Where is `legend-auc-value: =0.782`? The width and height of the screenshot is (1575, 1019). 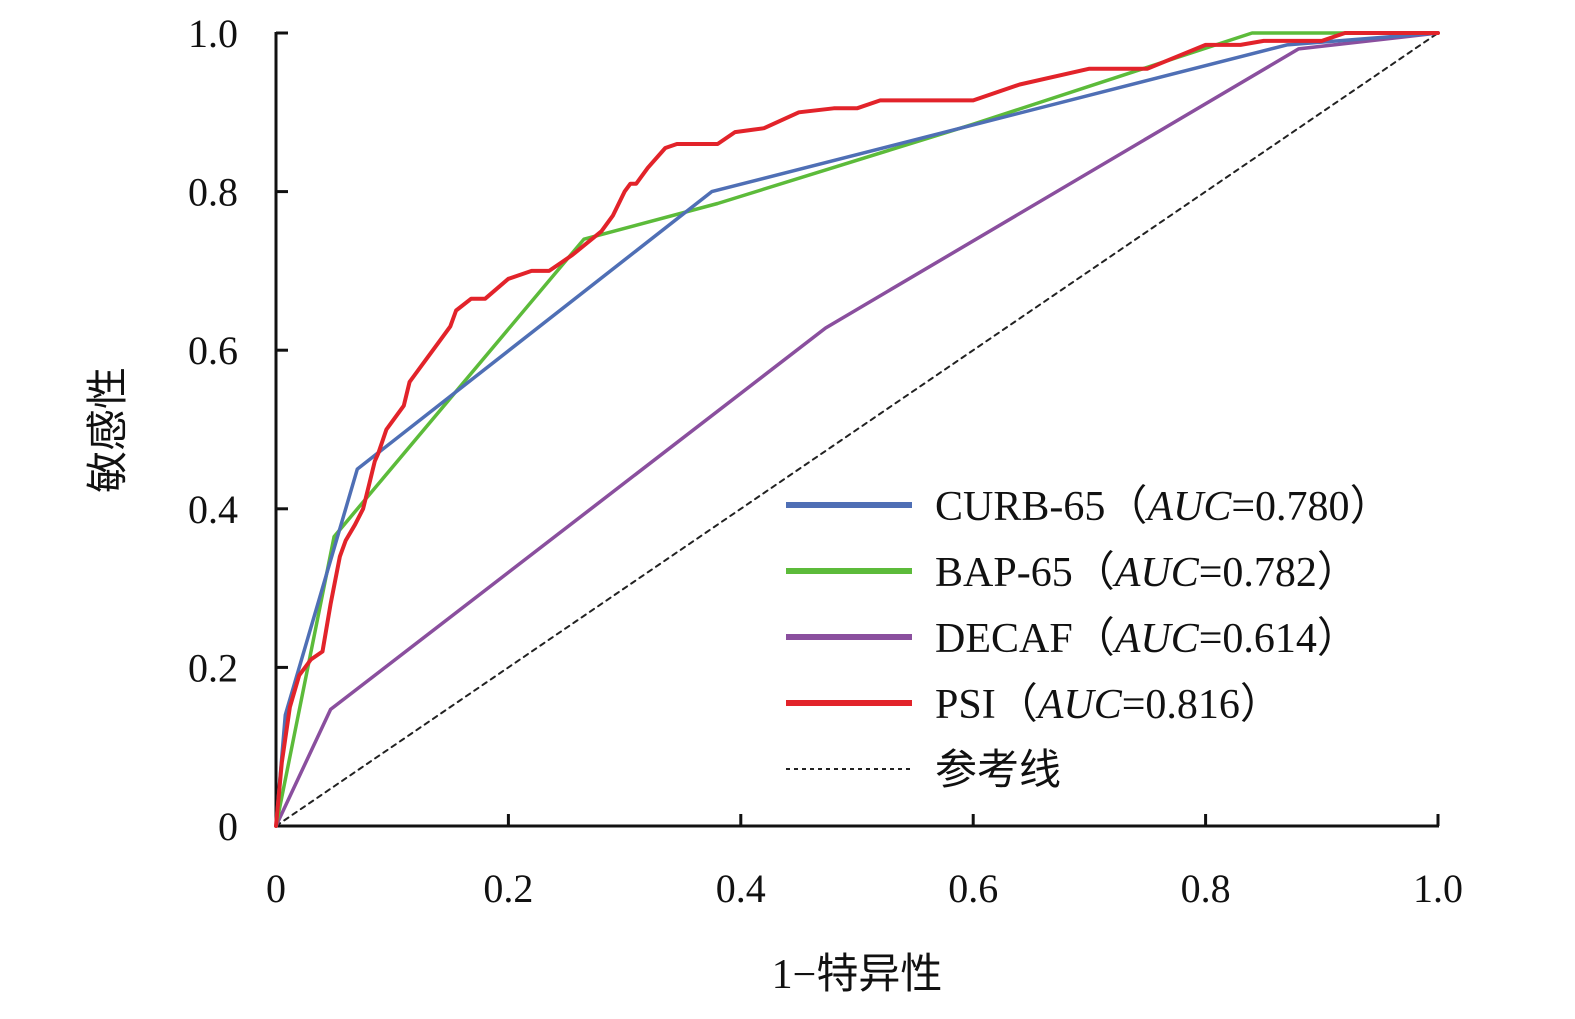
legend-auc-value: =0.782 is located at coordinates (1258, 573).